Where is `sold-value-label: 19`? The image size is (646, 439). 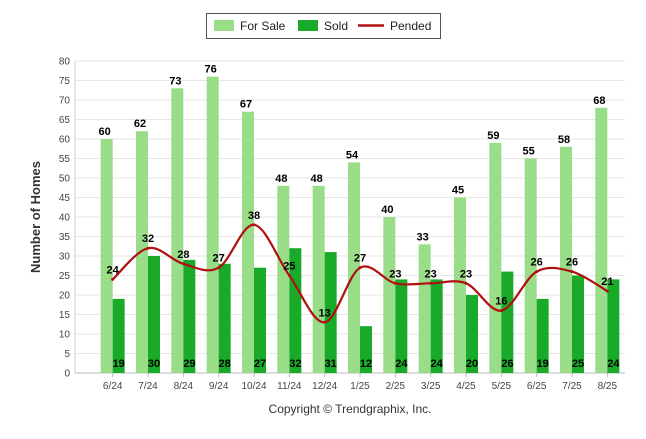
sold-value-label: 19 is located at coordinates (543, 364).